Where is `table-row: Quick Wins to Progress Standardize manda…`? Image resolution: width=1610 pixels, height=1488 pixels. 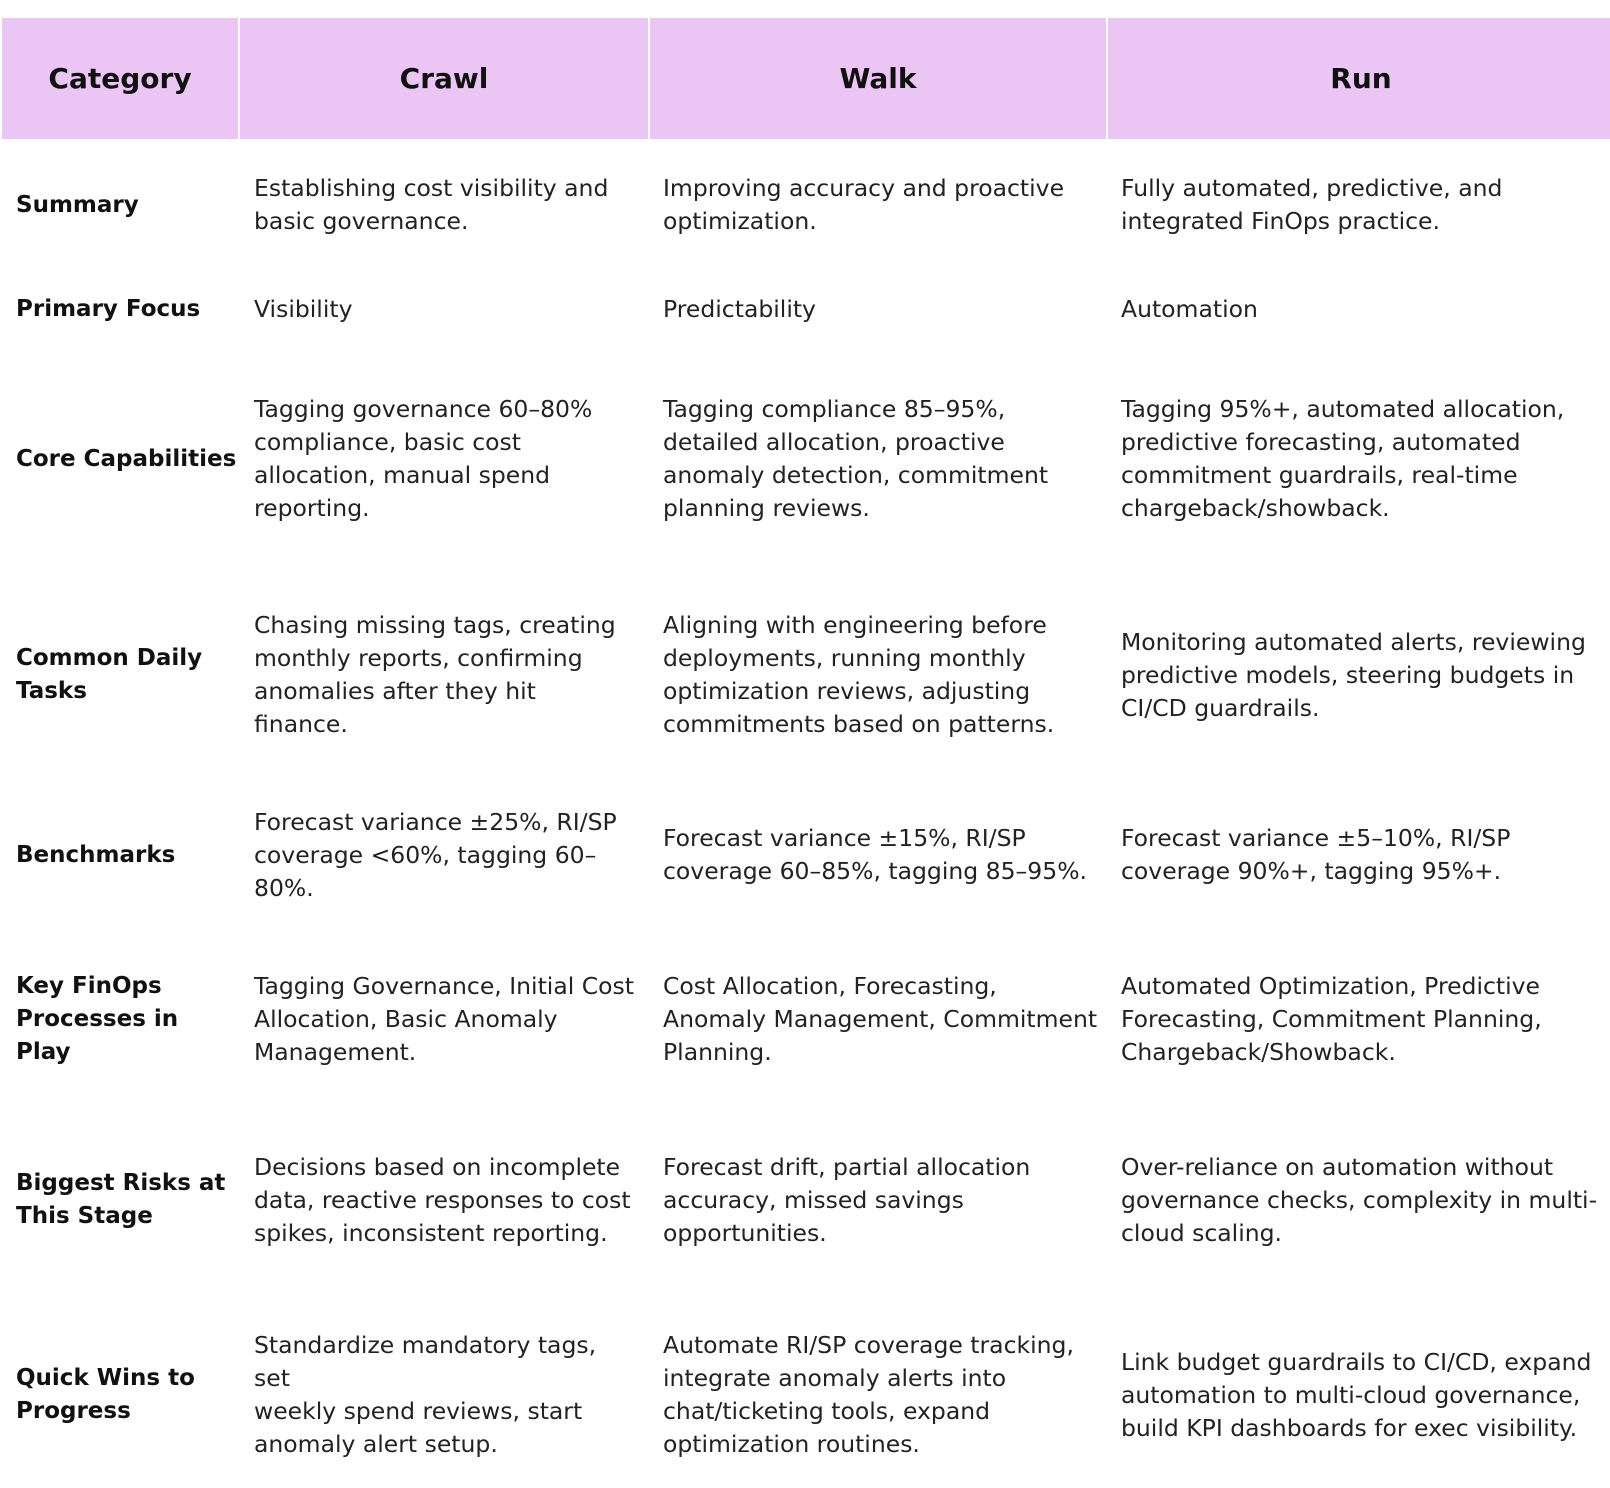
table-row: Quick Wins to Progress Standardize manda… is located at coordinates (805, 1395).